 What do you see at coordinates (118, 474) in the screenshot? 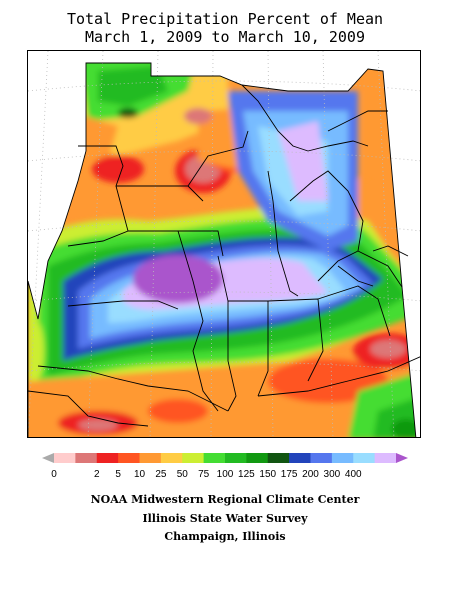
I see `legend-tick-label: 5` at bounding box center [118, 474].